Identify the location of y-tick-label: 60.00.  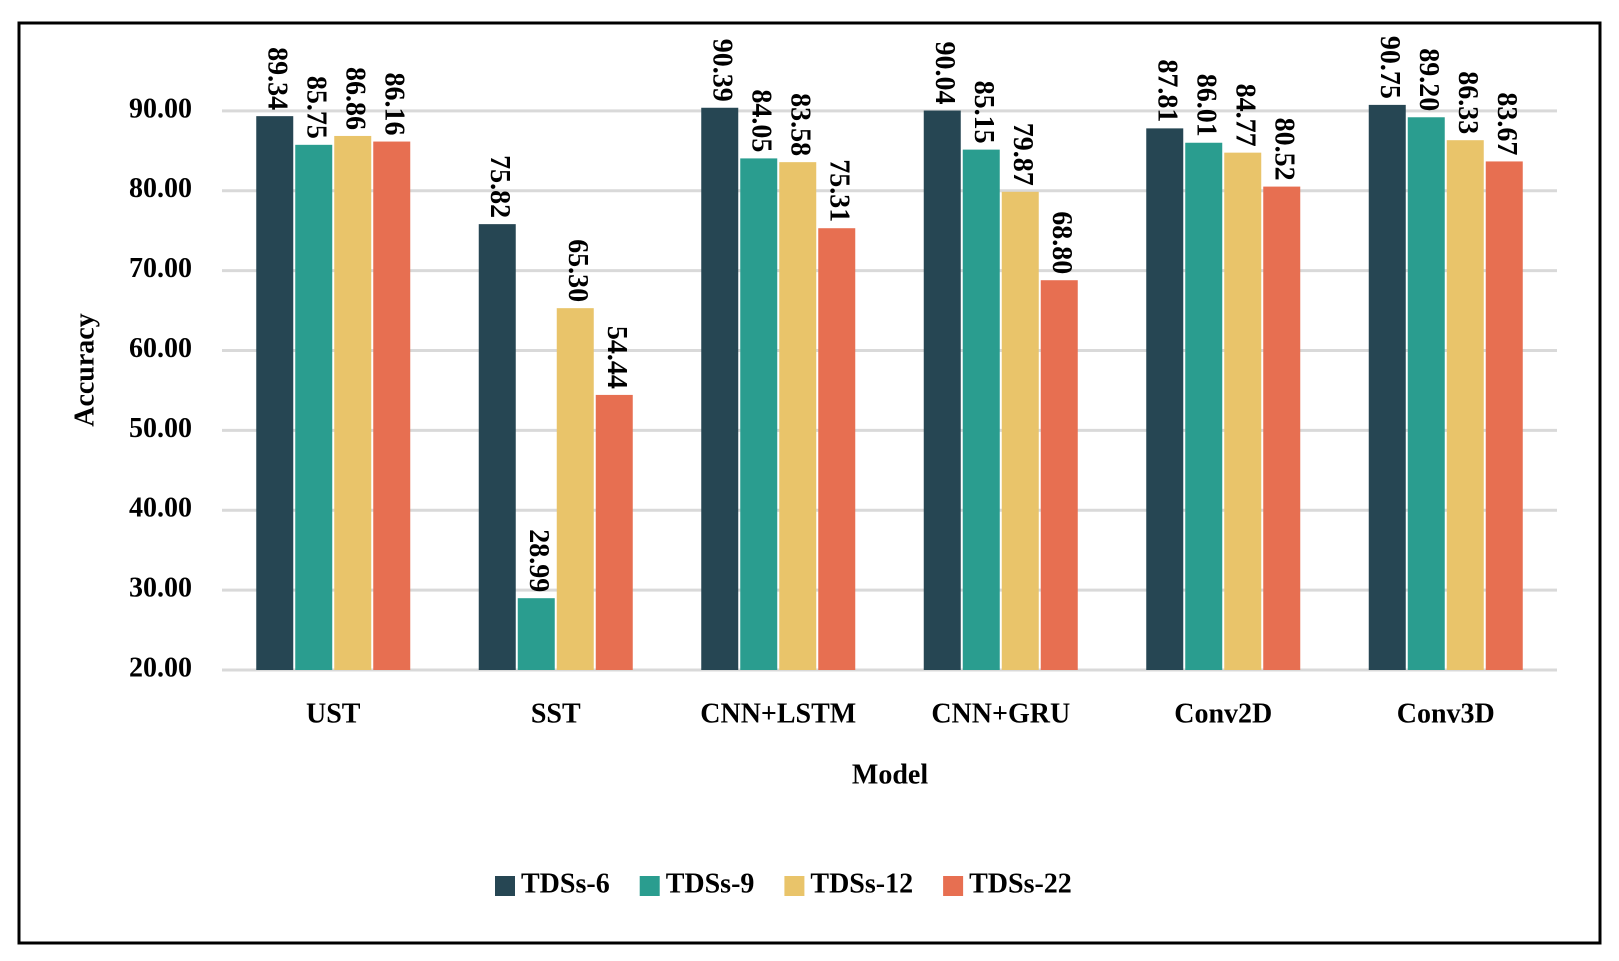
(160, 348).